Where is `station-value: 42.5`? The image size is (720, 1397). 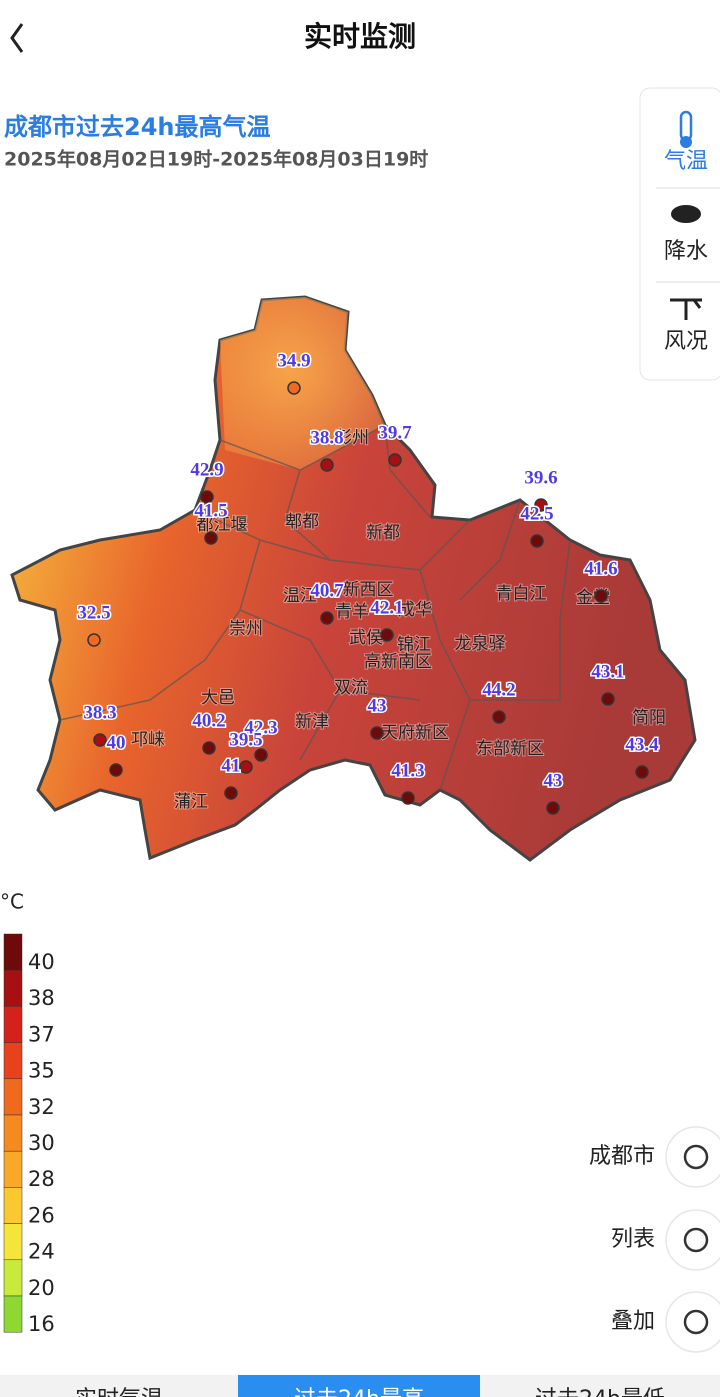
station-value: 42.5 is located at coordinates (536, 513).